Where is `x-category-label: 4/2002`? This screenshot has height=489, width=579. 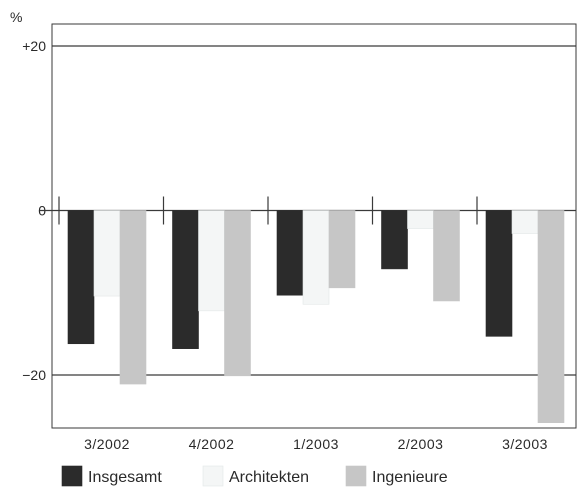
x-category-label: 4/2002 is located at coordinates (212, 444).